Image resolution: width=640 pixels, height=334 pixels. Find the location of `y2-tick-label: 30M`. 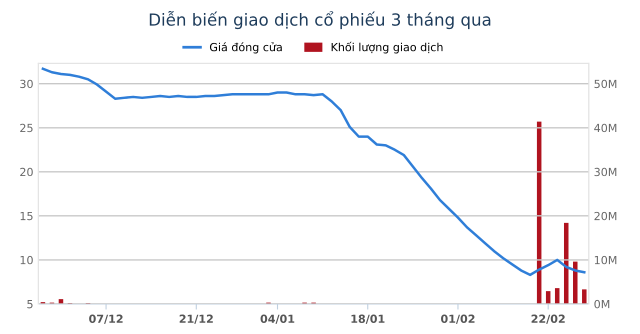

y2-tick-label: 30M is located at coordinates (605, 172).